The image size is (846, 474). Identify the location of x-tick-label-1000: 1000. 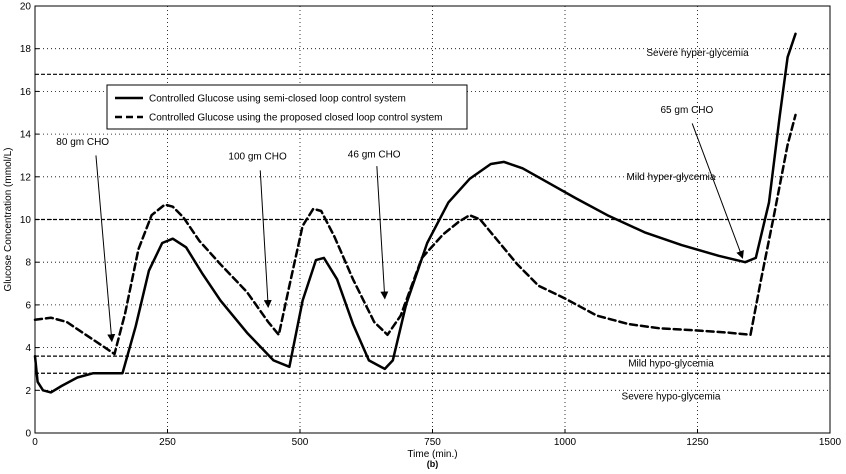
(565, 442).